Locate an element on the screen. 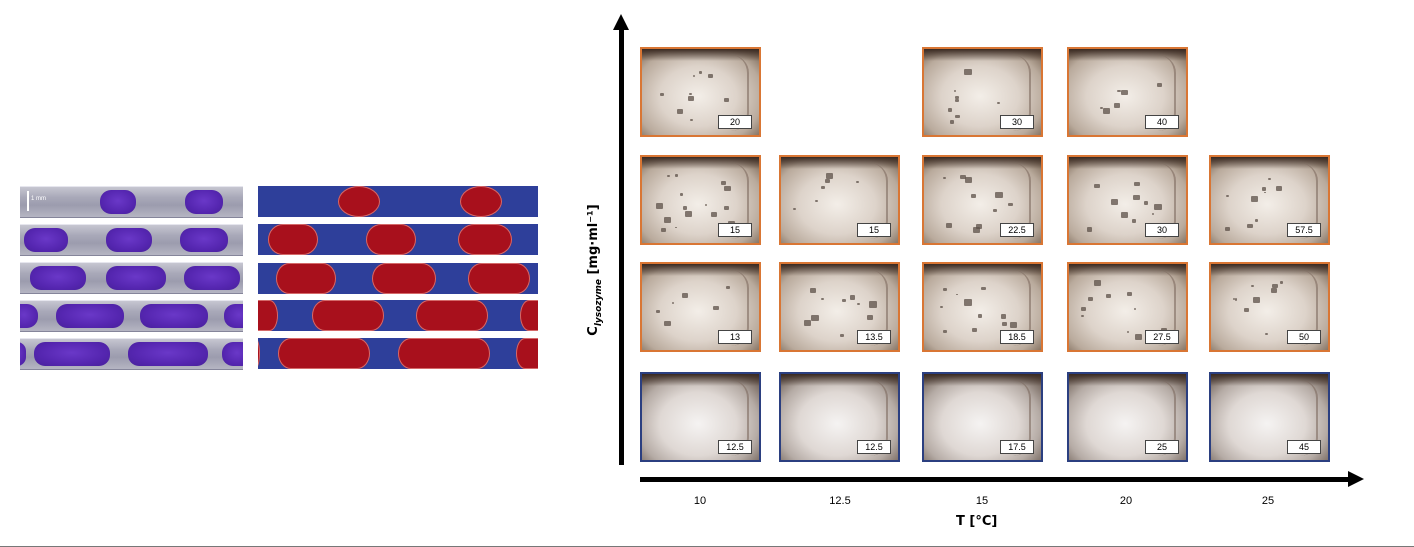  droplet-cell: 12.5 is located at coordinates (839, 417).